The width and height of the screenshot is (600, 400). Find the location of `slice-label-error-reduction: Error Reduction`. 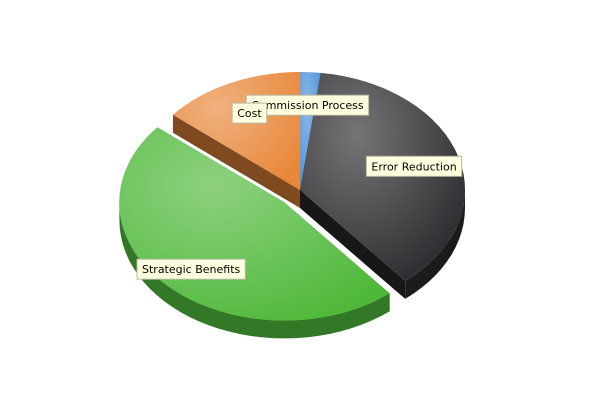

slice-label-error-reduction: Error Reduction is located at coordinates (414, 166).